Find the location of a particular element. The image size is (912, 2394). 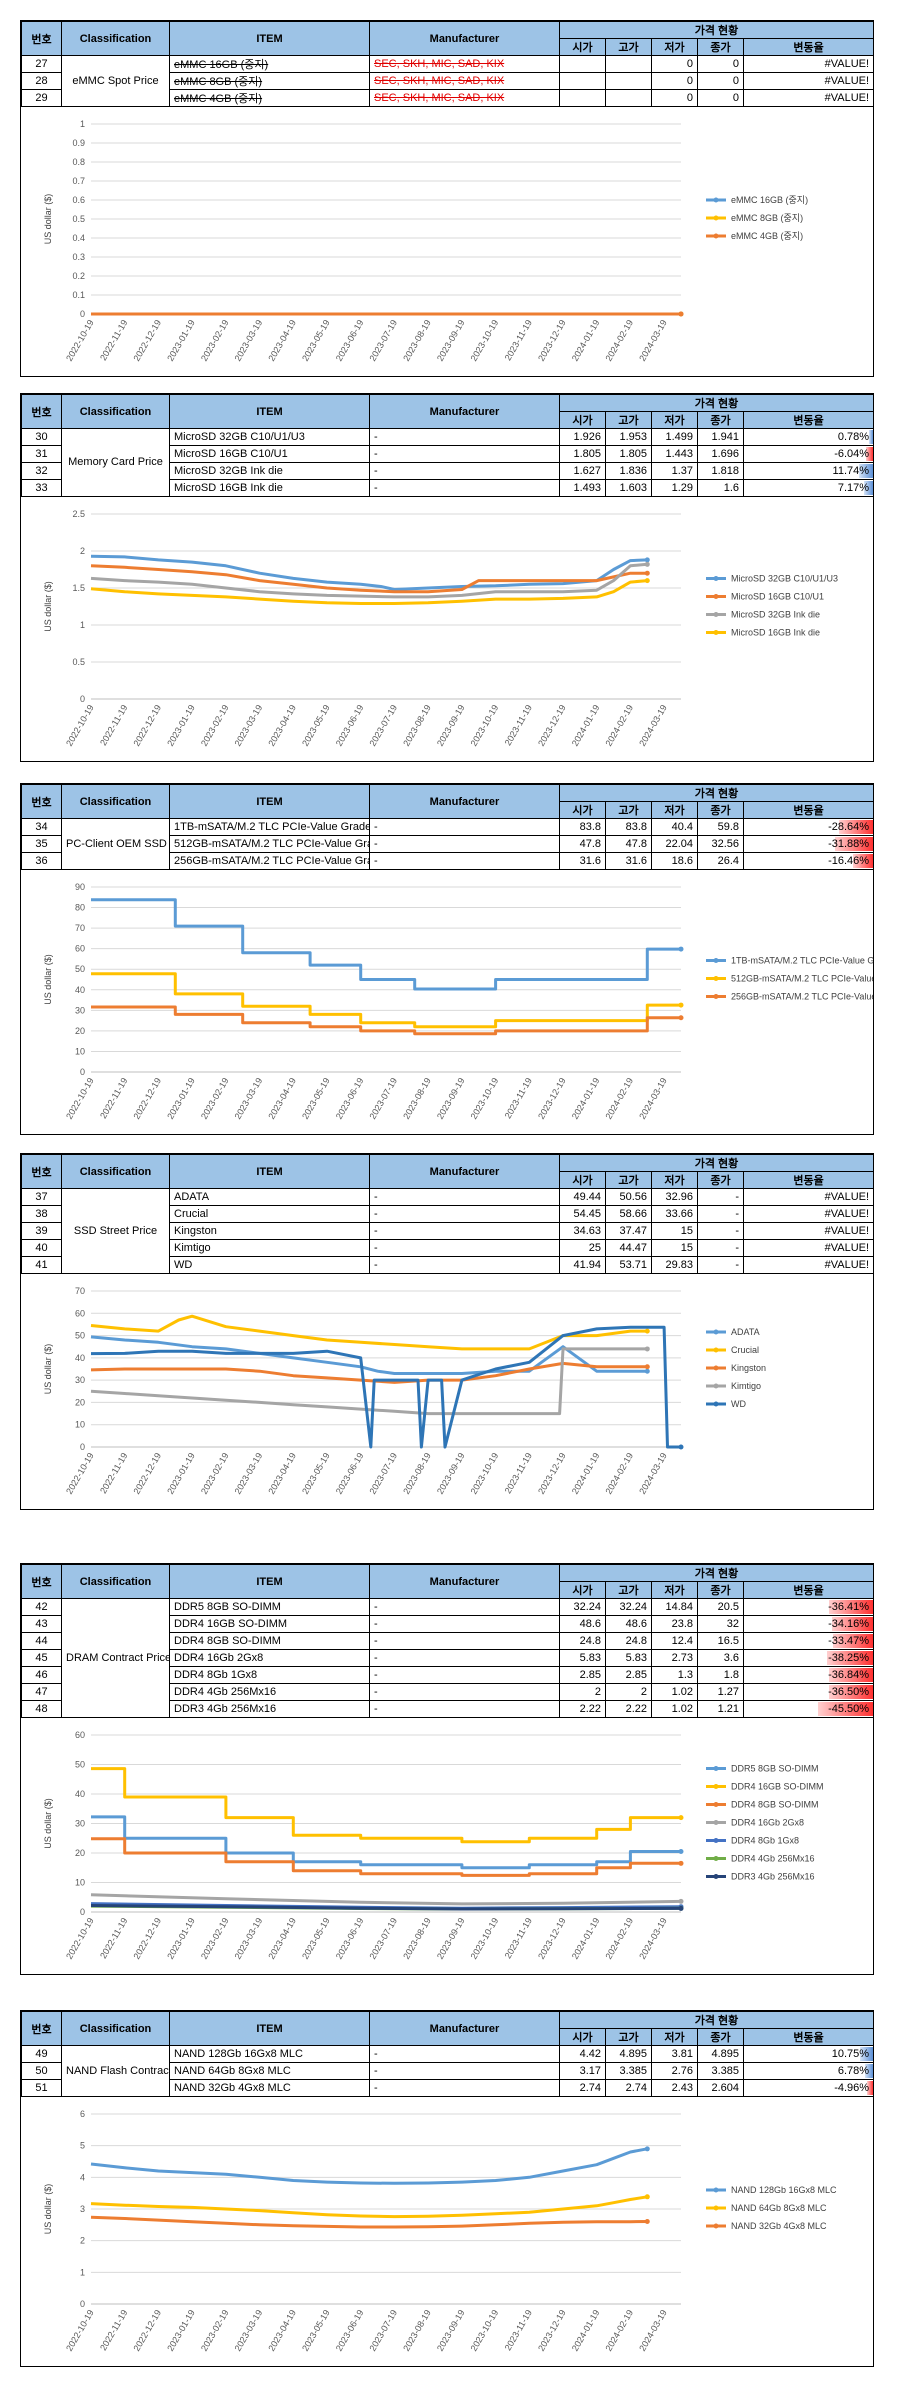

x-tick-label: 2023-04-19 is located at coordinates (282, 1473).